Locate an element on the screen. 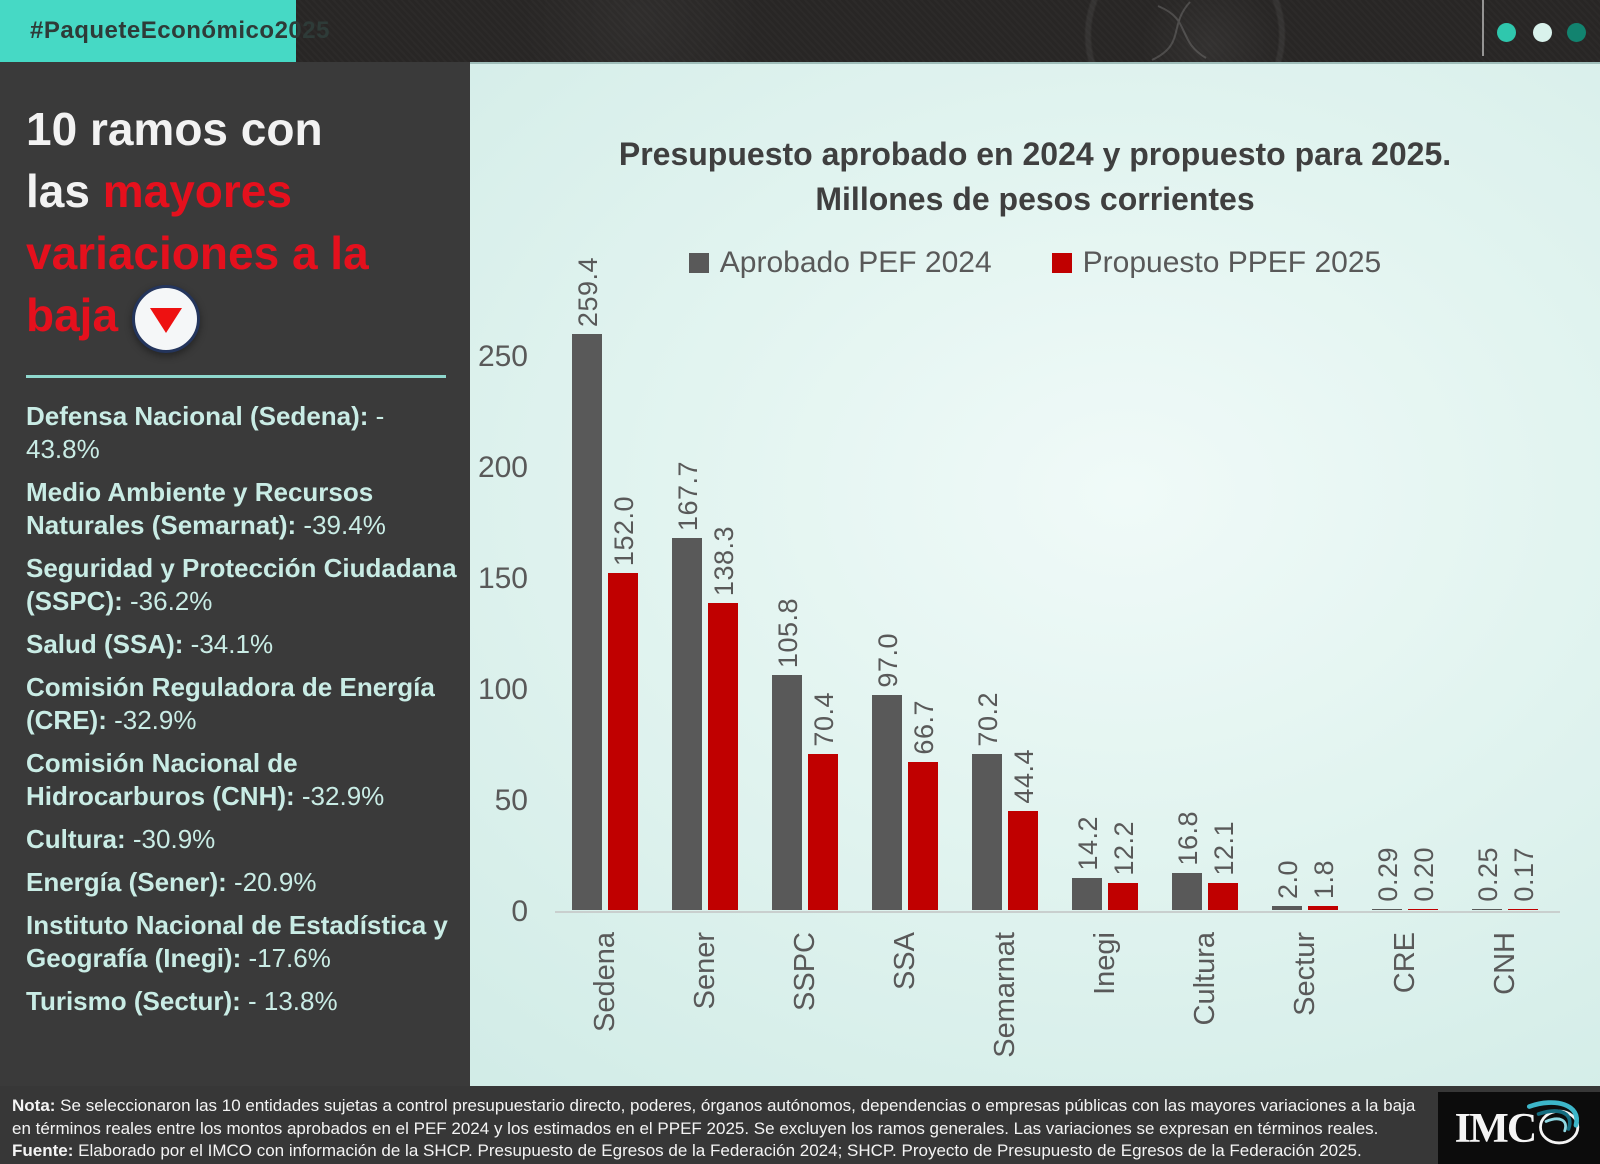 This screenshot has height=1164, width=1600. chart-legend: Aprobado PEF 2024 Propuesto PPEF 2025 is located at coordinates (1035, 263).